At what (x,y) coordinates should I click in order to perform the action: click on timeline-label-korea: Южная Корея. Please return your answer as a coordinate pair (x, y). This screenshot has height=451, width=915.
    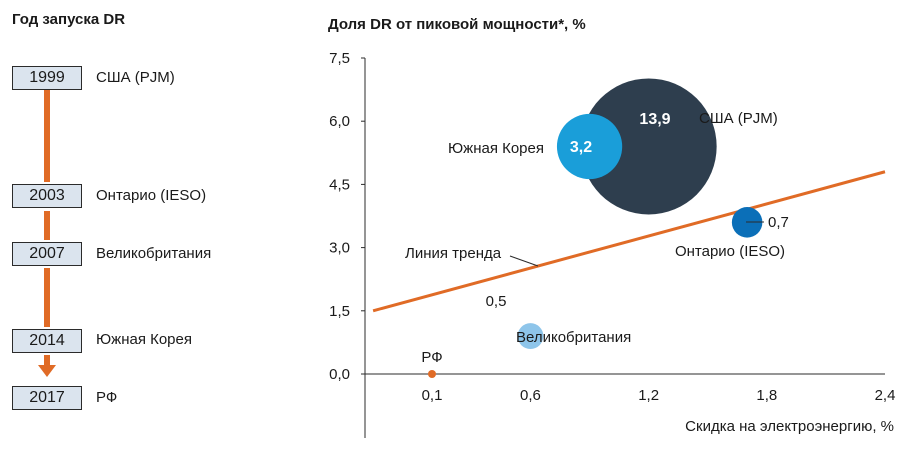
    Looking at the image, I should click on (144, 339).